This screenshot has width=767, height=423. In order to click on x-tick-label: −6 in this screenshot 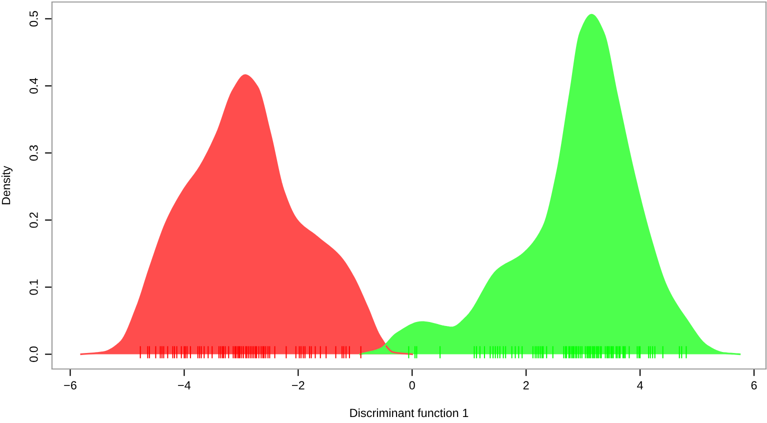, I will do `click(70, 385)`.